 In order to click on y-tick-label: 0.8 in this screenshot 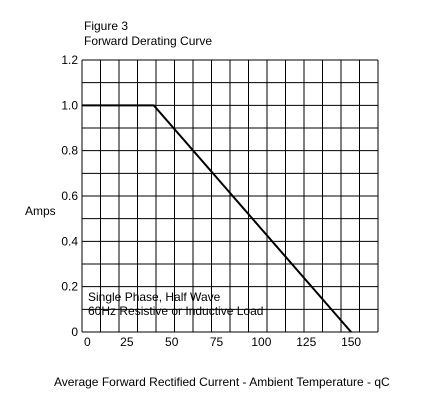, I will do `click(69, 151)`.